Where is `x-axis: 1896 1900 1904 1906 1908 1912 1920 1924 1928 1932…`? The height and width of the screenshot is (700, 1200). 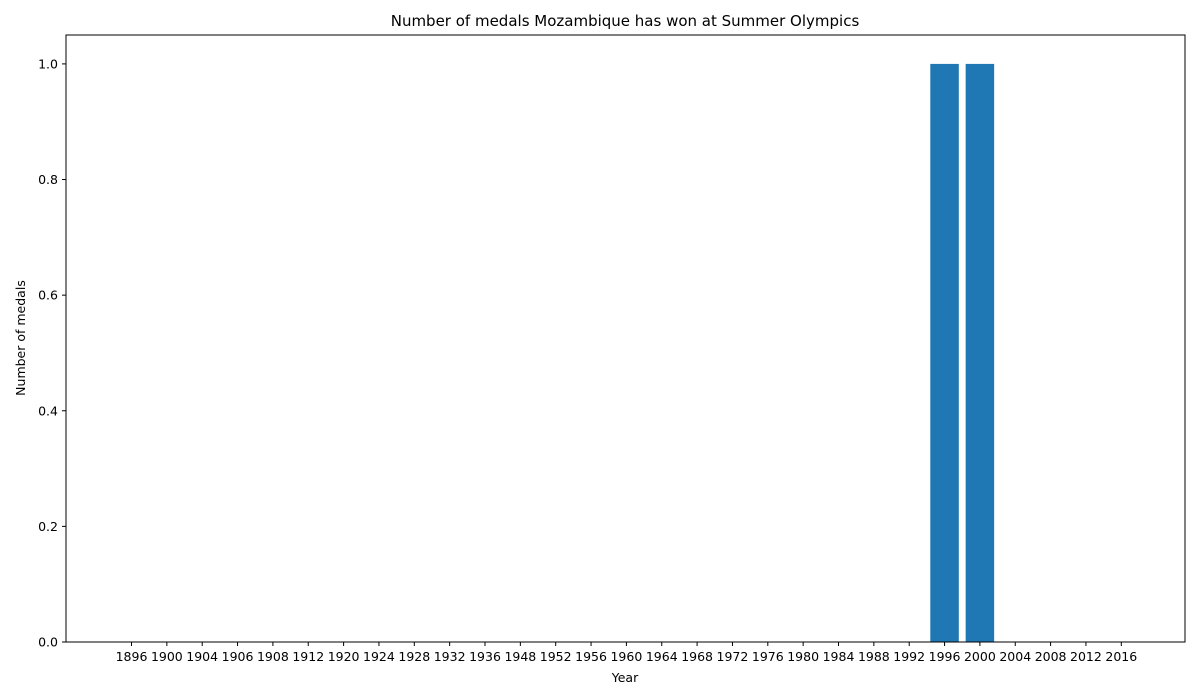 x-axis: 1896 1900 1904 1906 1908 1912 1920 1924 1928 1932… is located at coordinates (626, 653).